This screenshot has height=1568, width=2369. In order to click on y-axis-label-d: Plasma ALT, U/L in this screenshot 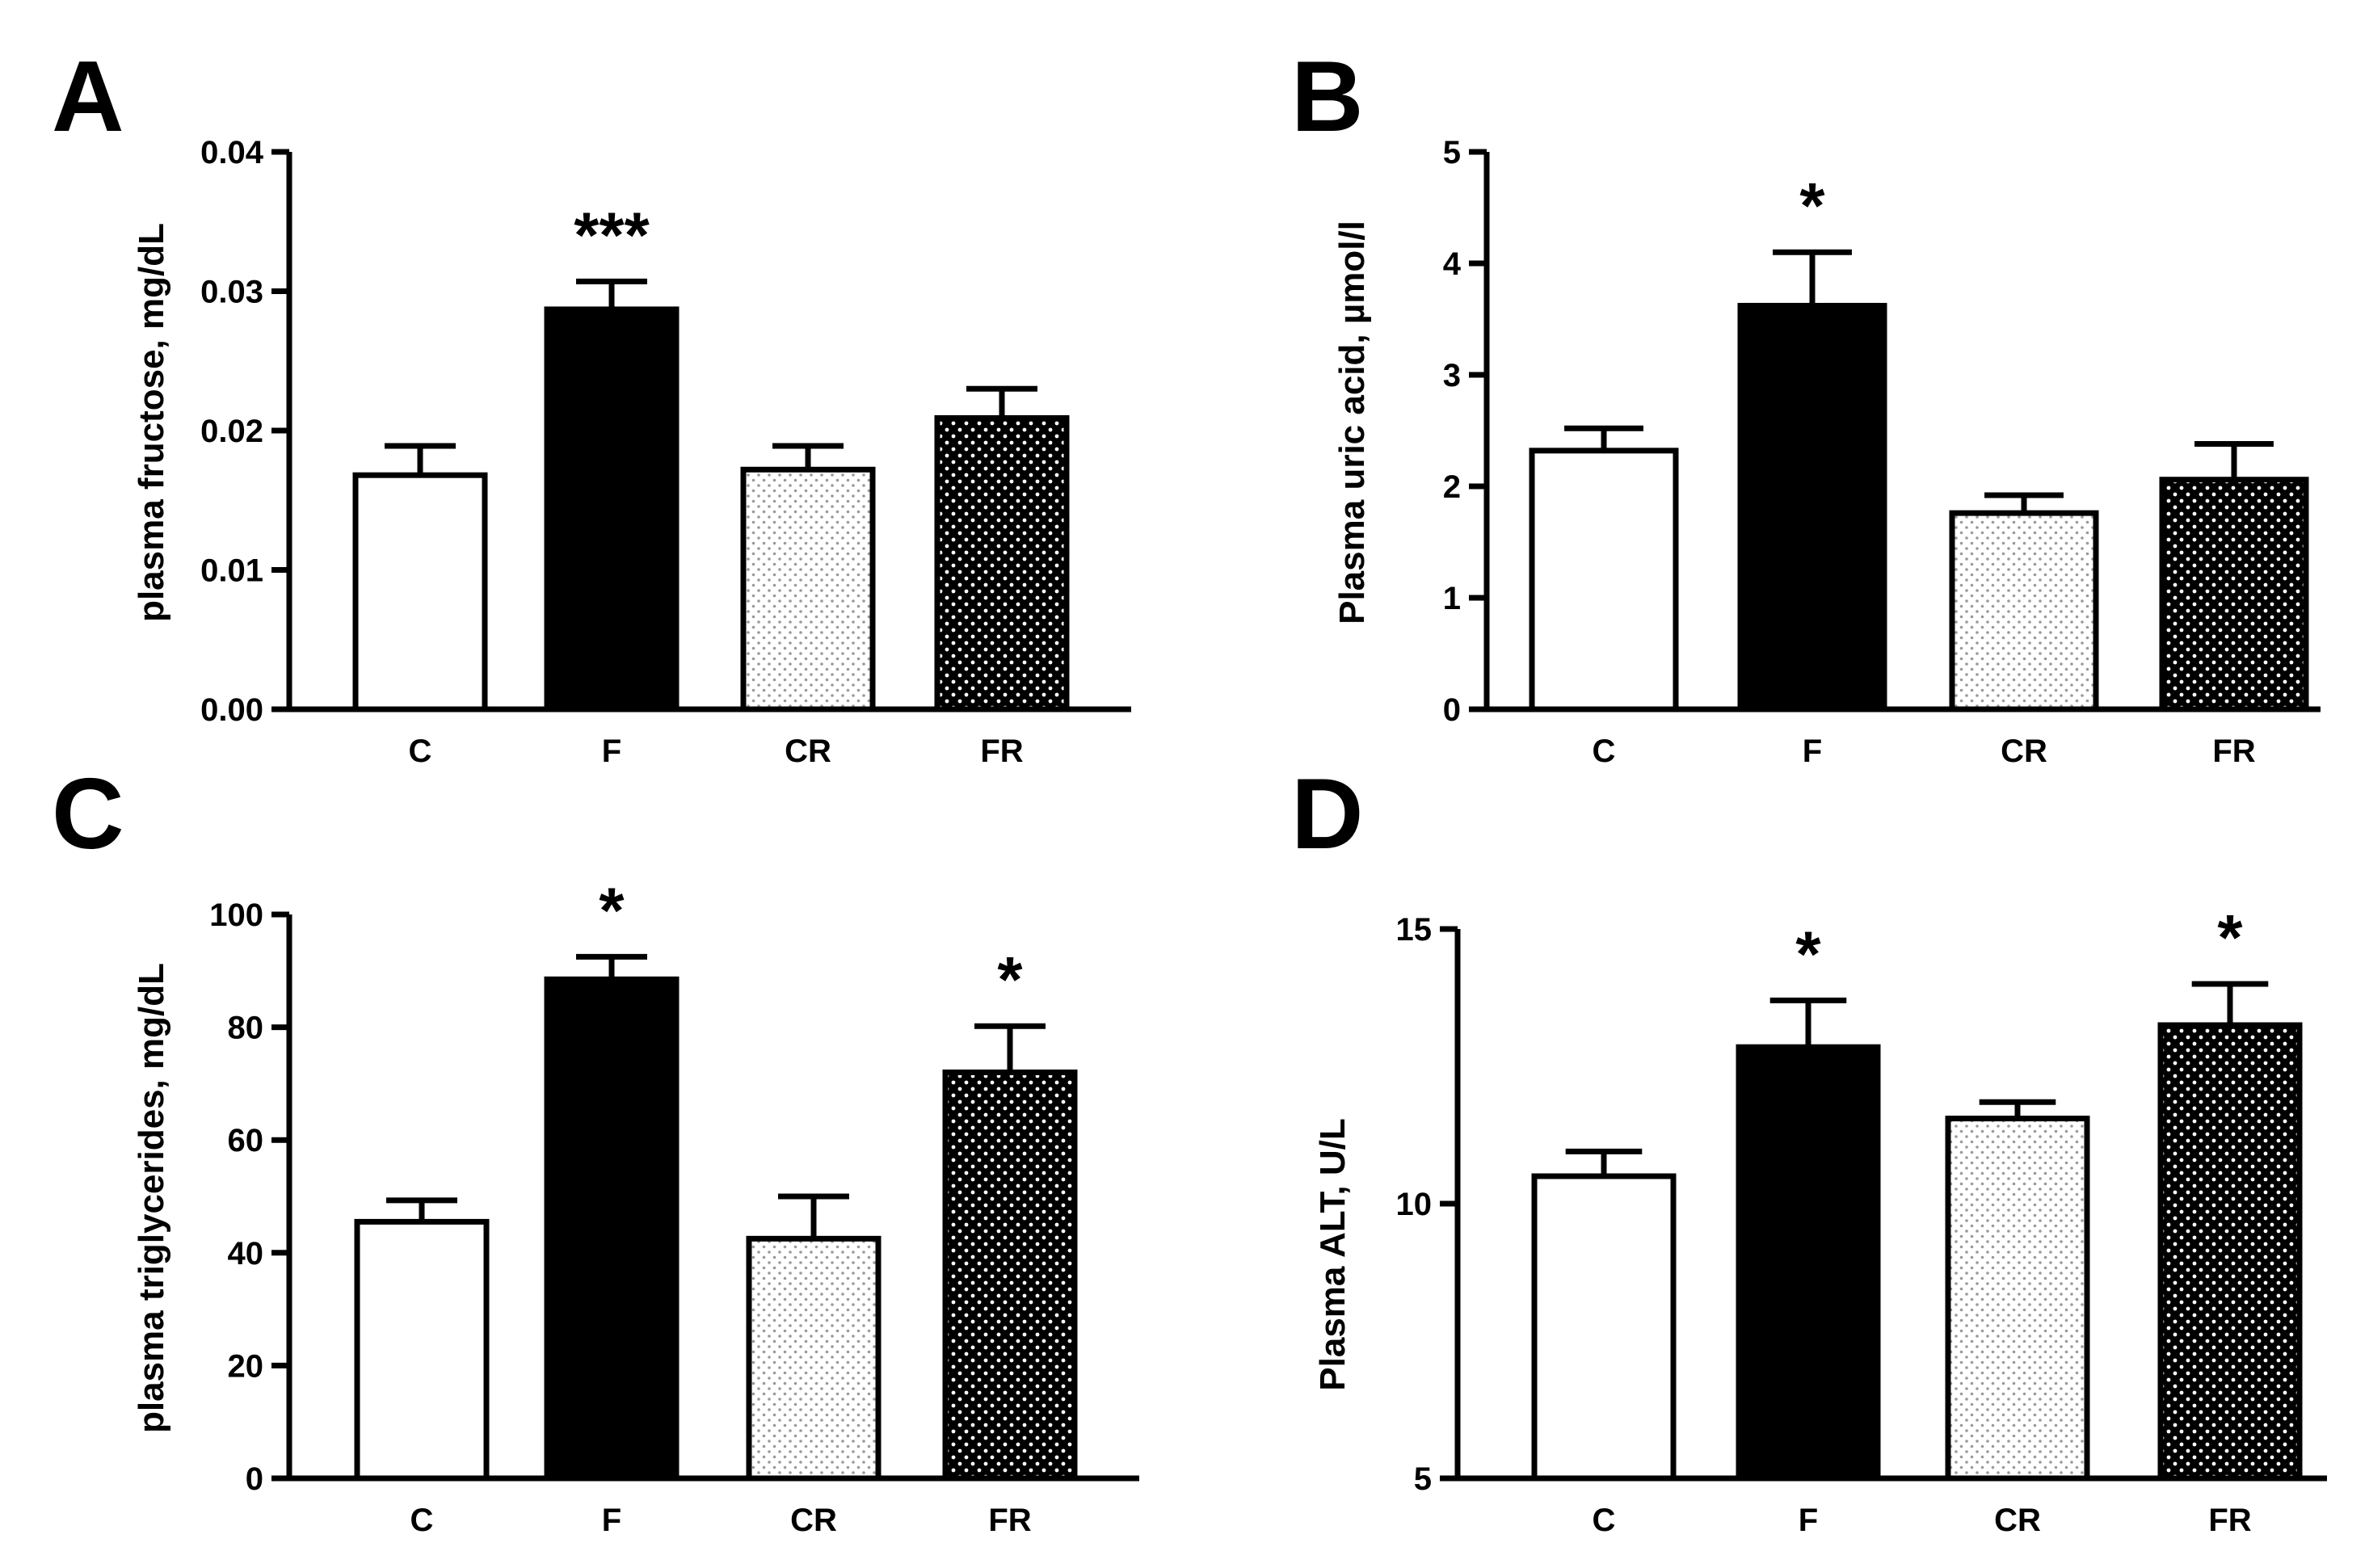, I will do `click(1333, 1254)`.